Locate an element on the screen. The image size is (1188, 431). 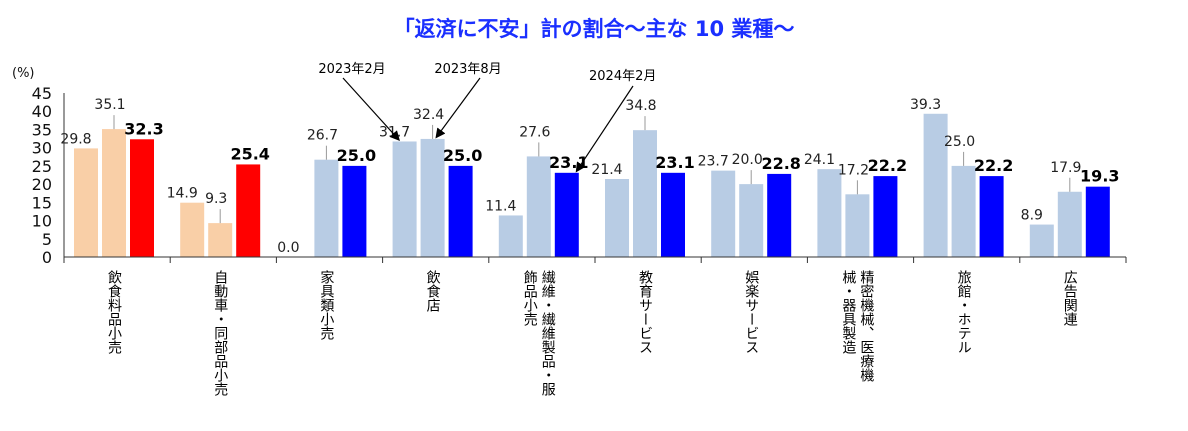
y-tick-label: 0 is located at coordinates (47, 257).